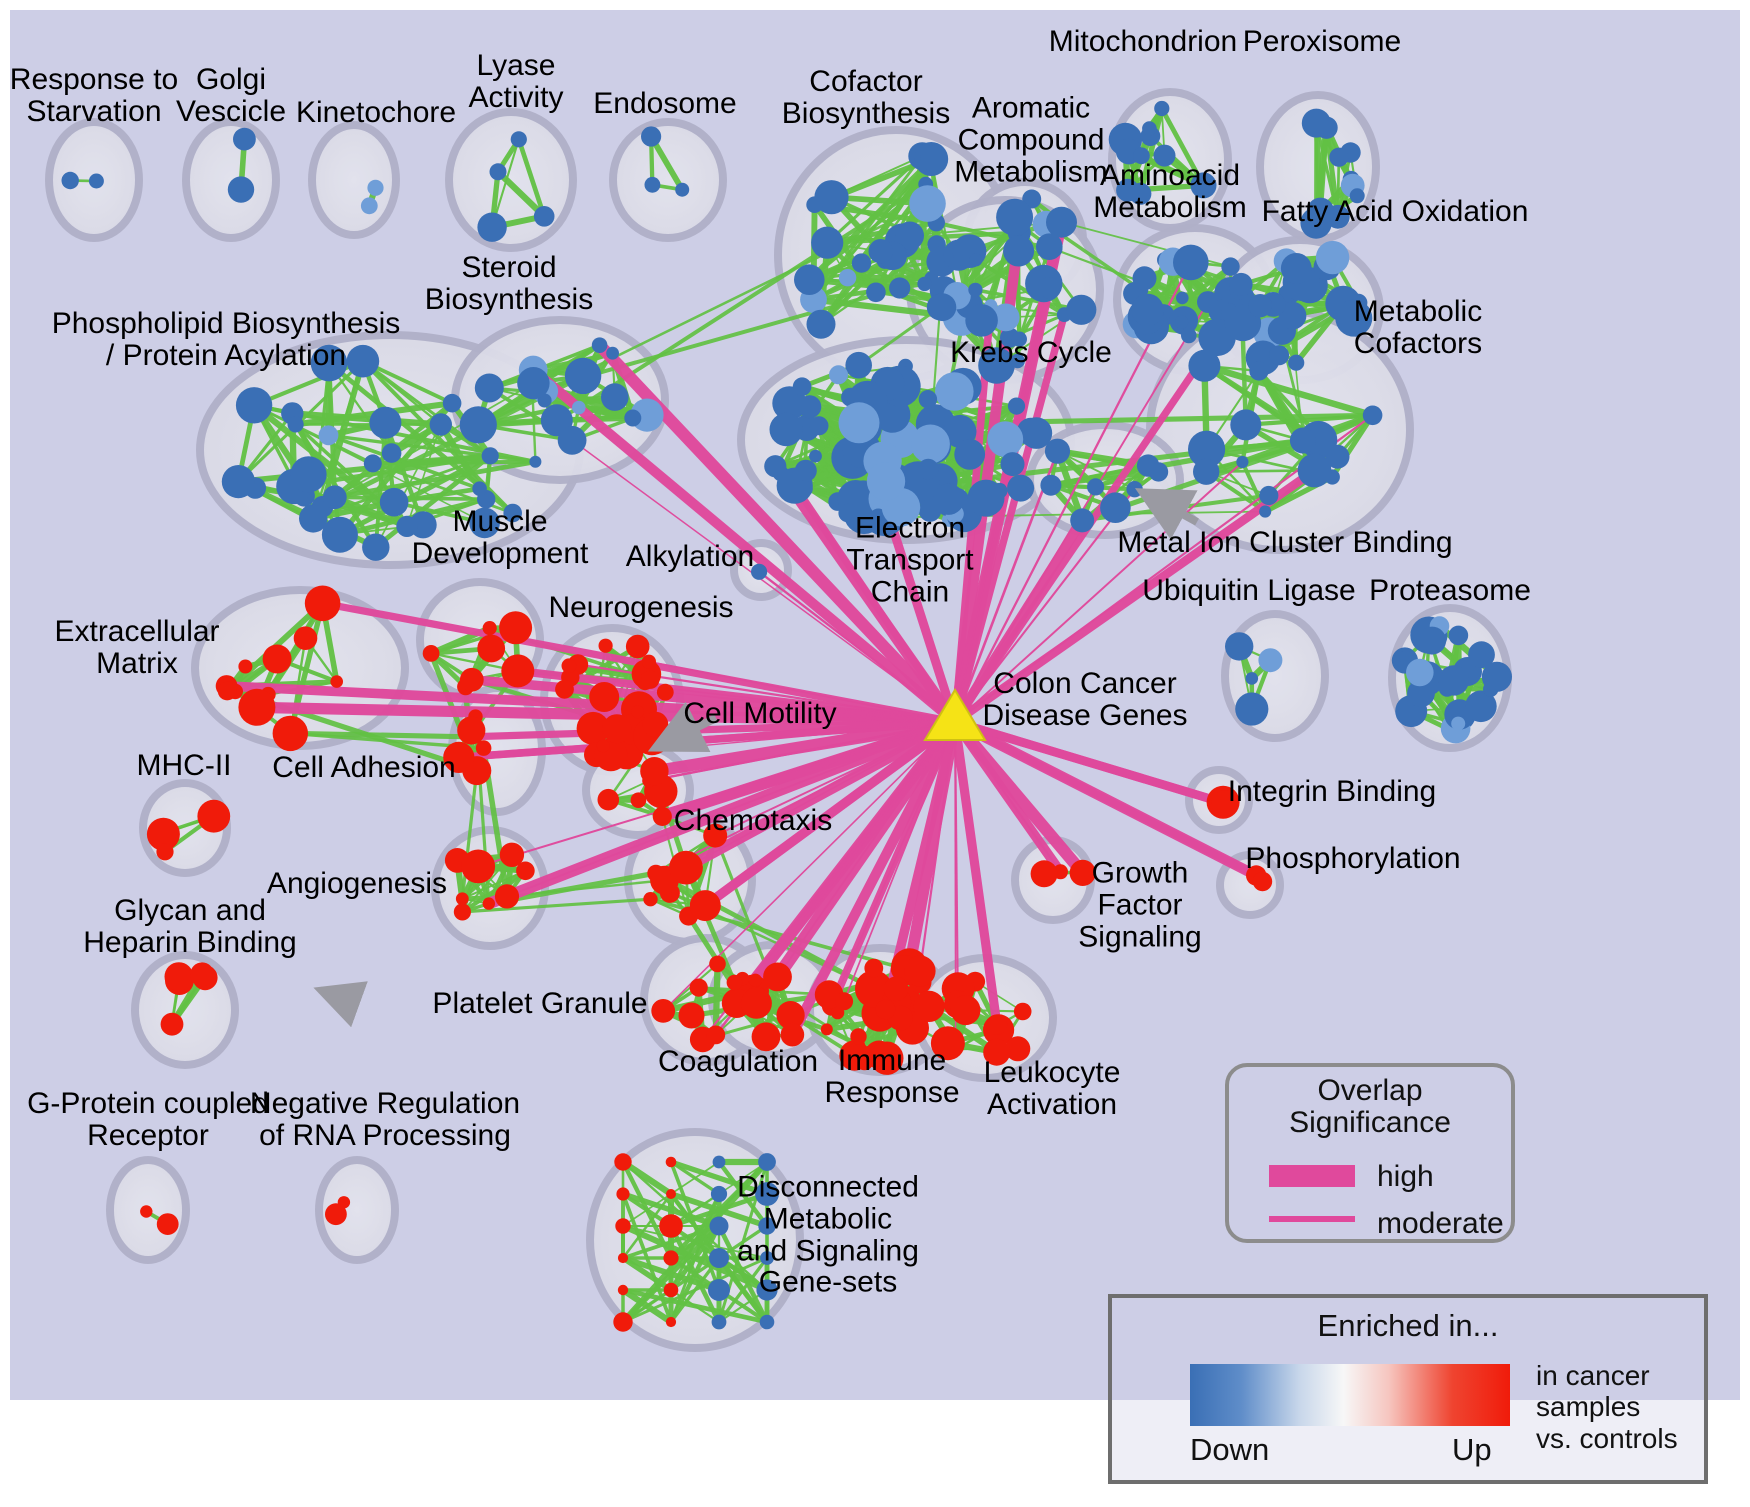 The height and width of the screenshot is (1507, 1750). Describe the element at coordinates (231, 180) in the screenshot. I see `cluster-hull-golgi-vescicle` at that location.